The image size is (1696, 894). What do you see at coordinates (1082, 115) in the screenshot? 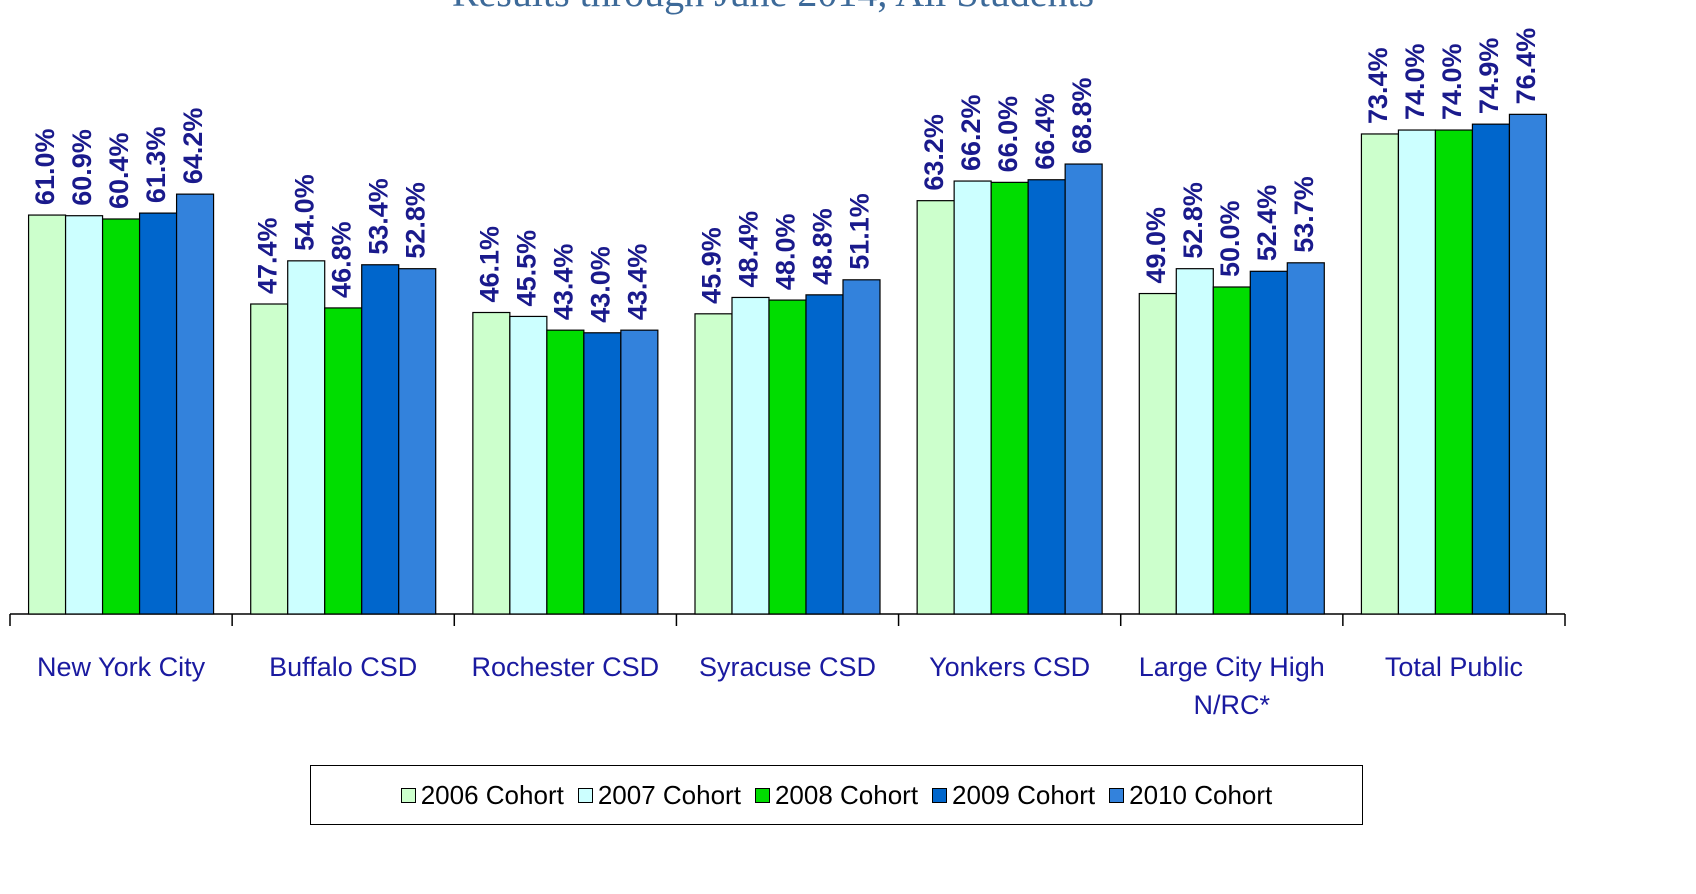
I see `value-label: 68.8%` at bounding box center [1082, 115].